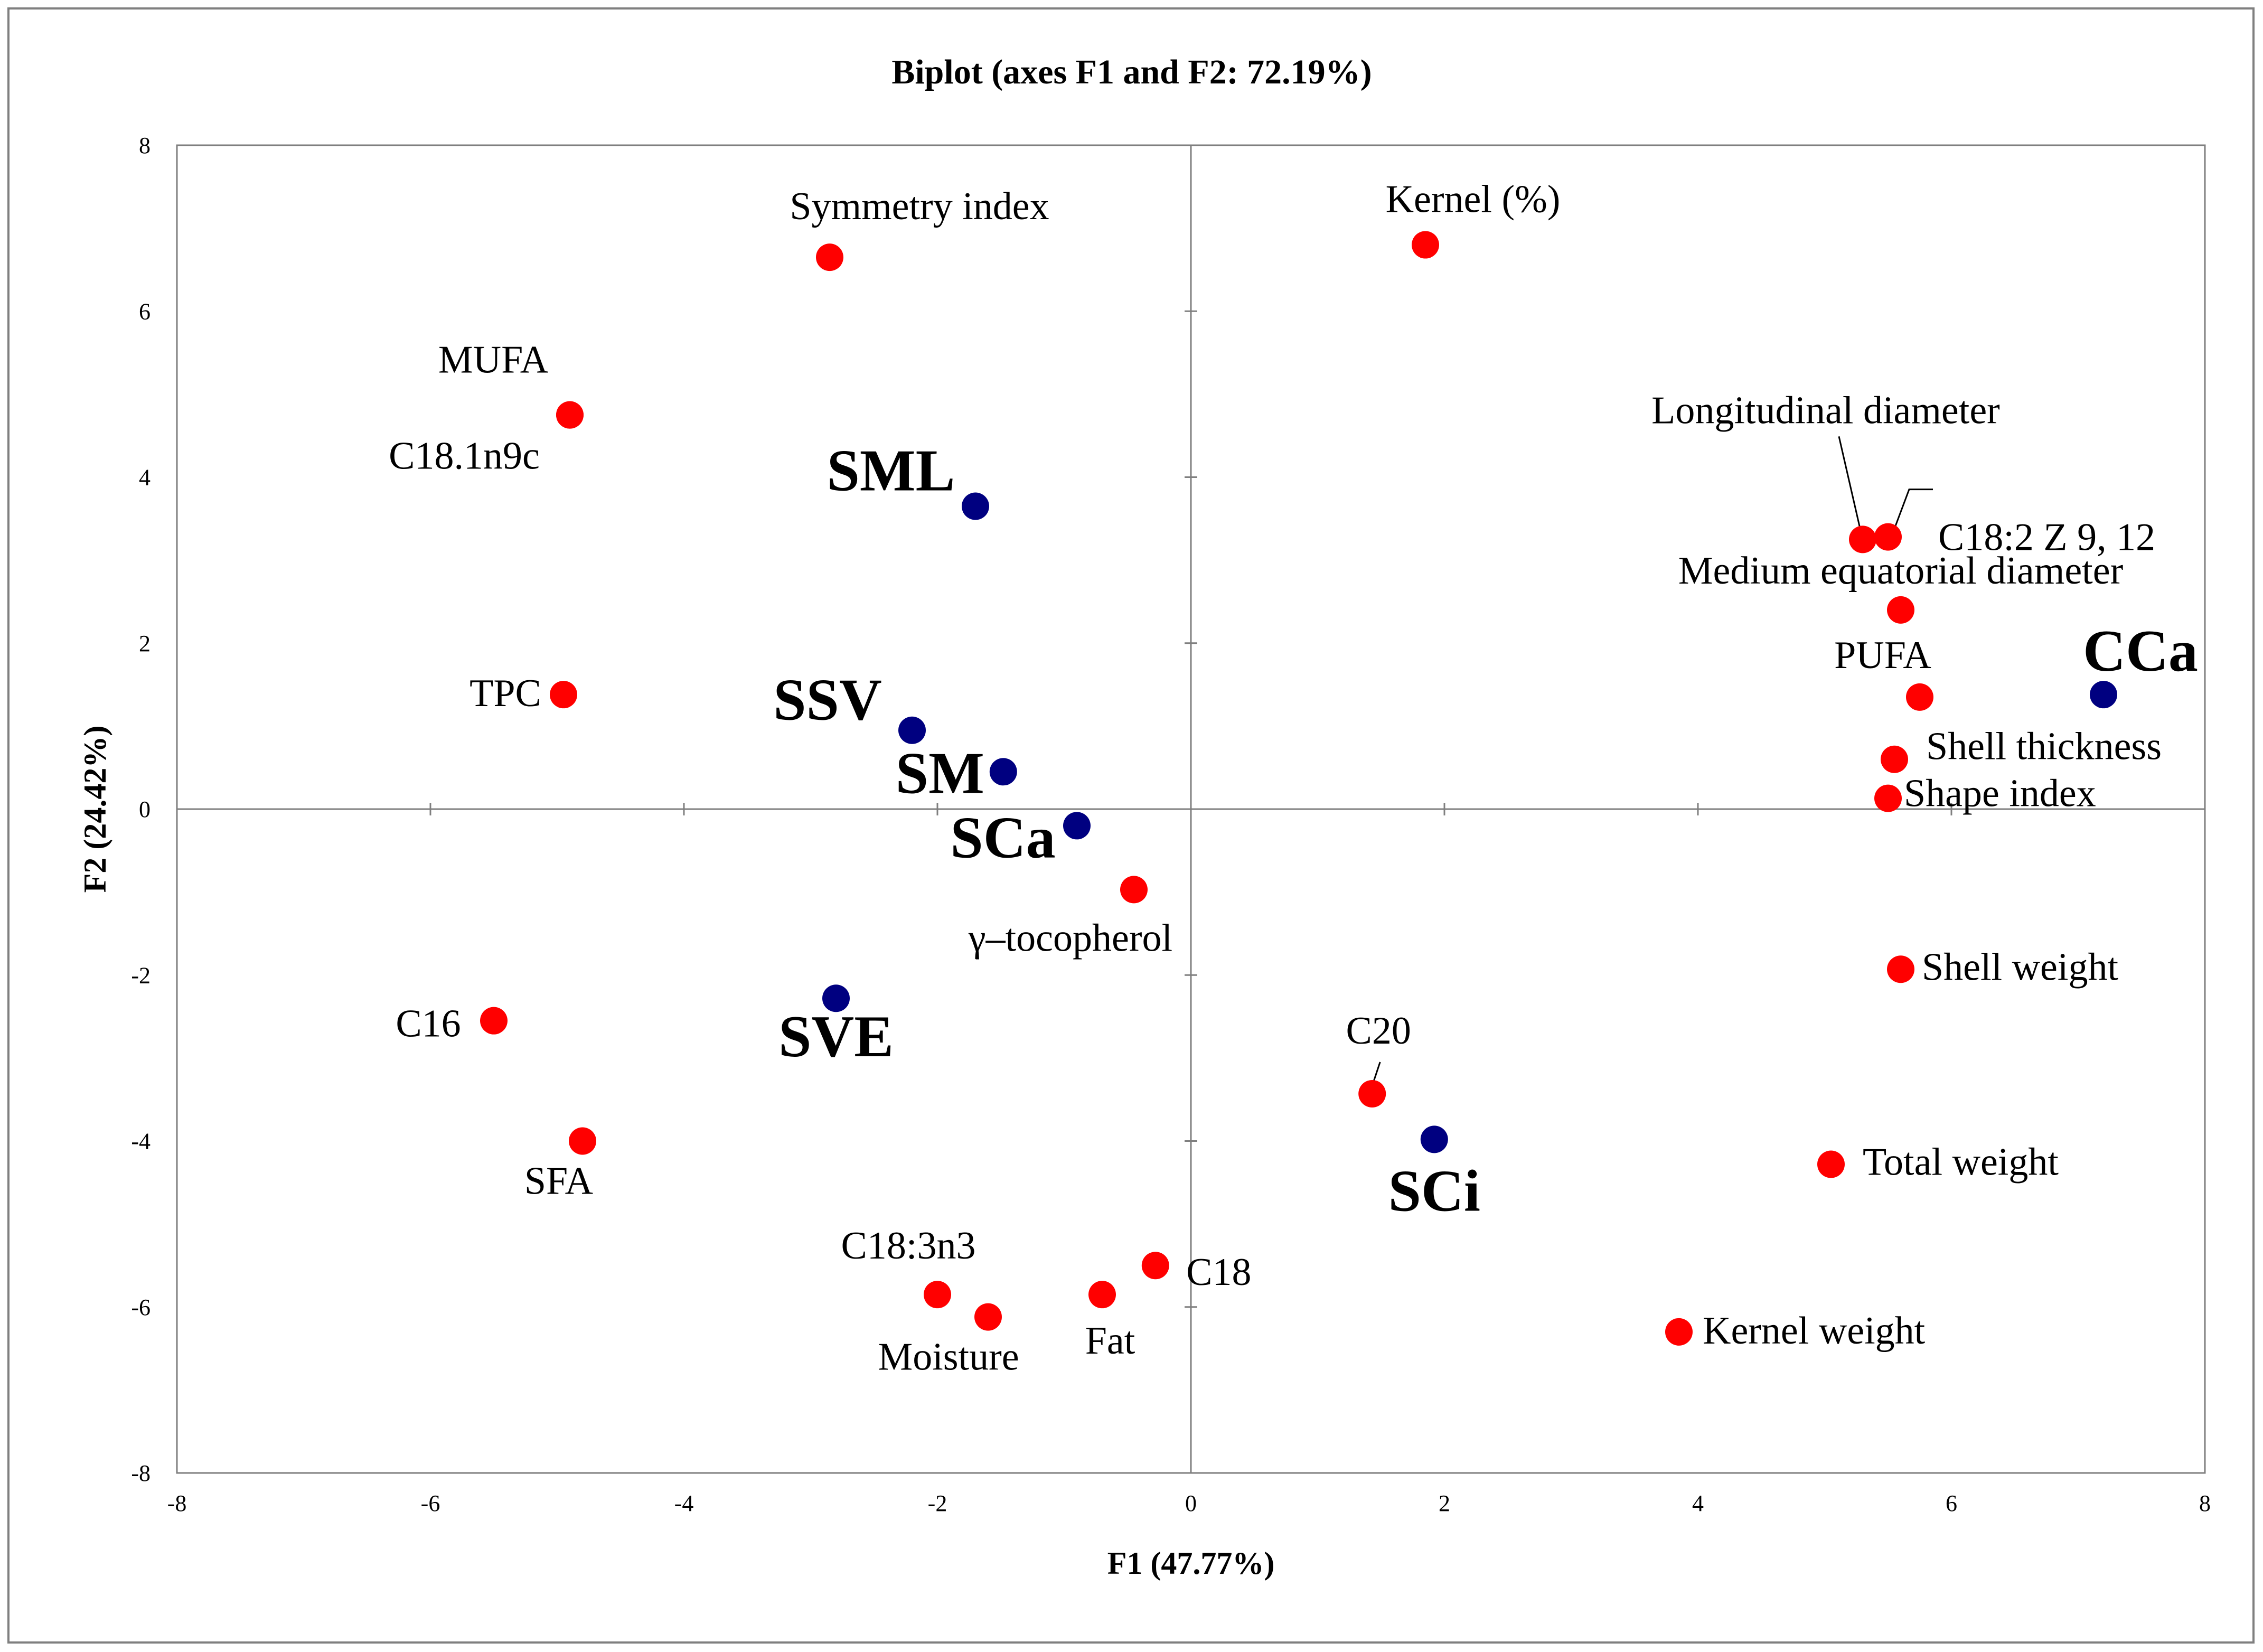 This screenshot has height=1652, width=2263. I want to click on variable-label-moisture: Moisture, so click(948, 1357).